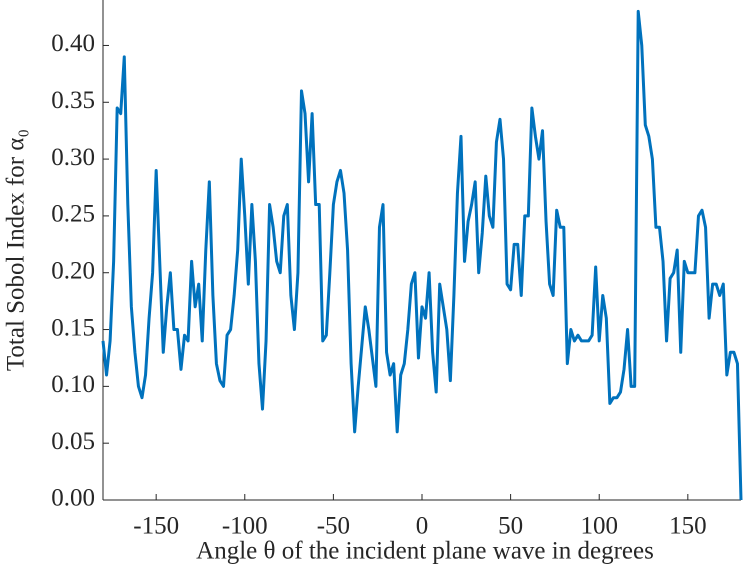 This screenshot has height=568, width=747. Describe the element at coordinates (333, 526) in the screenshot. I see `x-tick-label: -50` at that location.